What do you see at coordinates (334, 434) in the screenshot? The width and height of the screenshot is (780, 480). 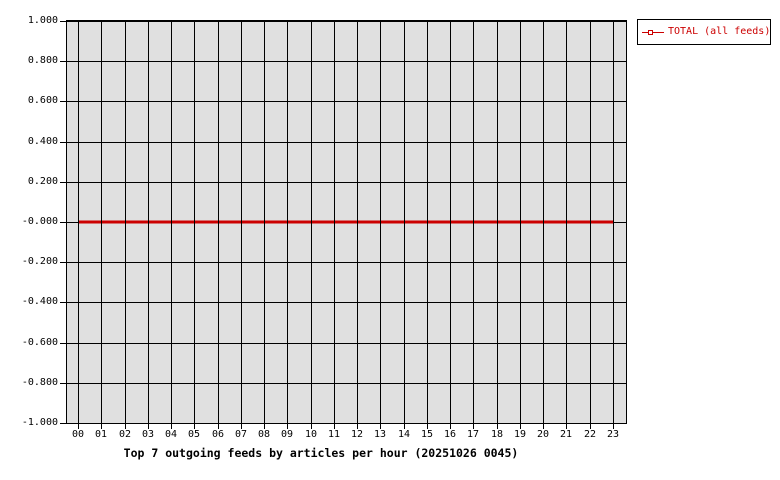 I see `x-tick-label: 11` at bounding box center [334, 434].